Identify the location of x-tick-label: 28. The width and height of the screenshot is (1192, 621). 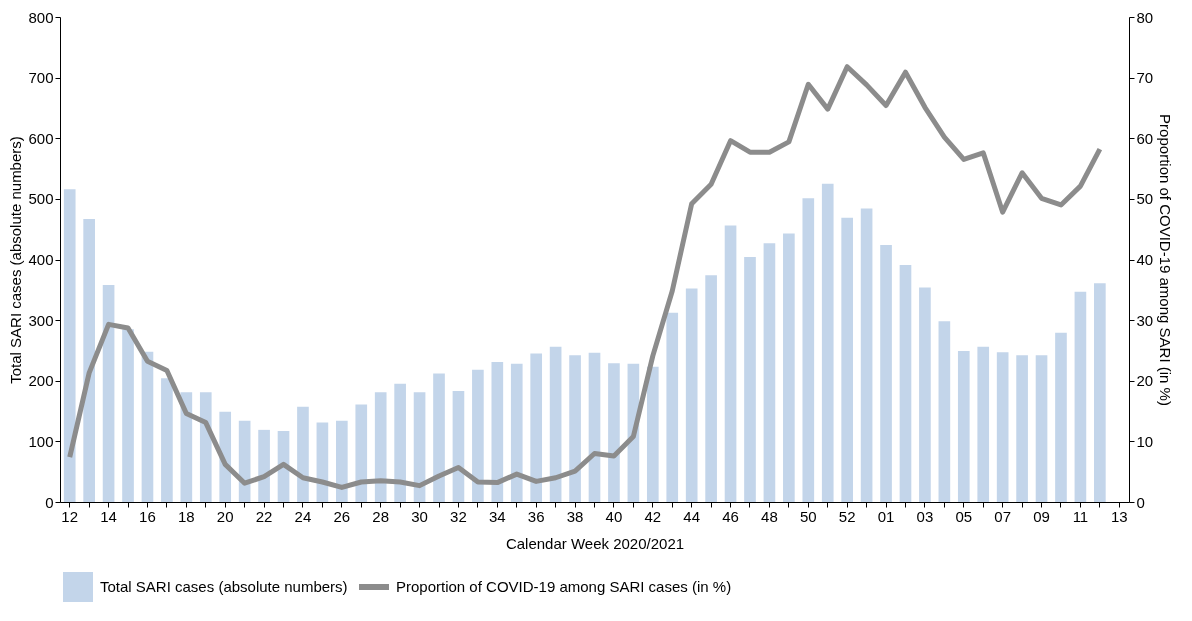
(381, 516).